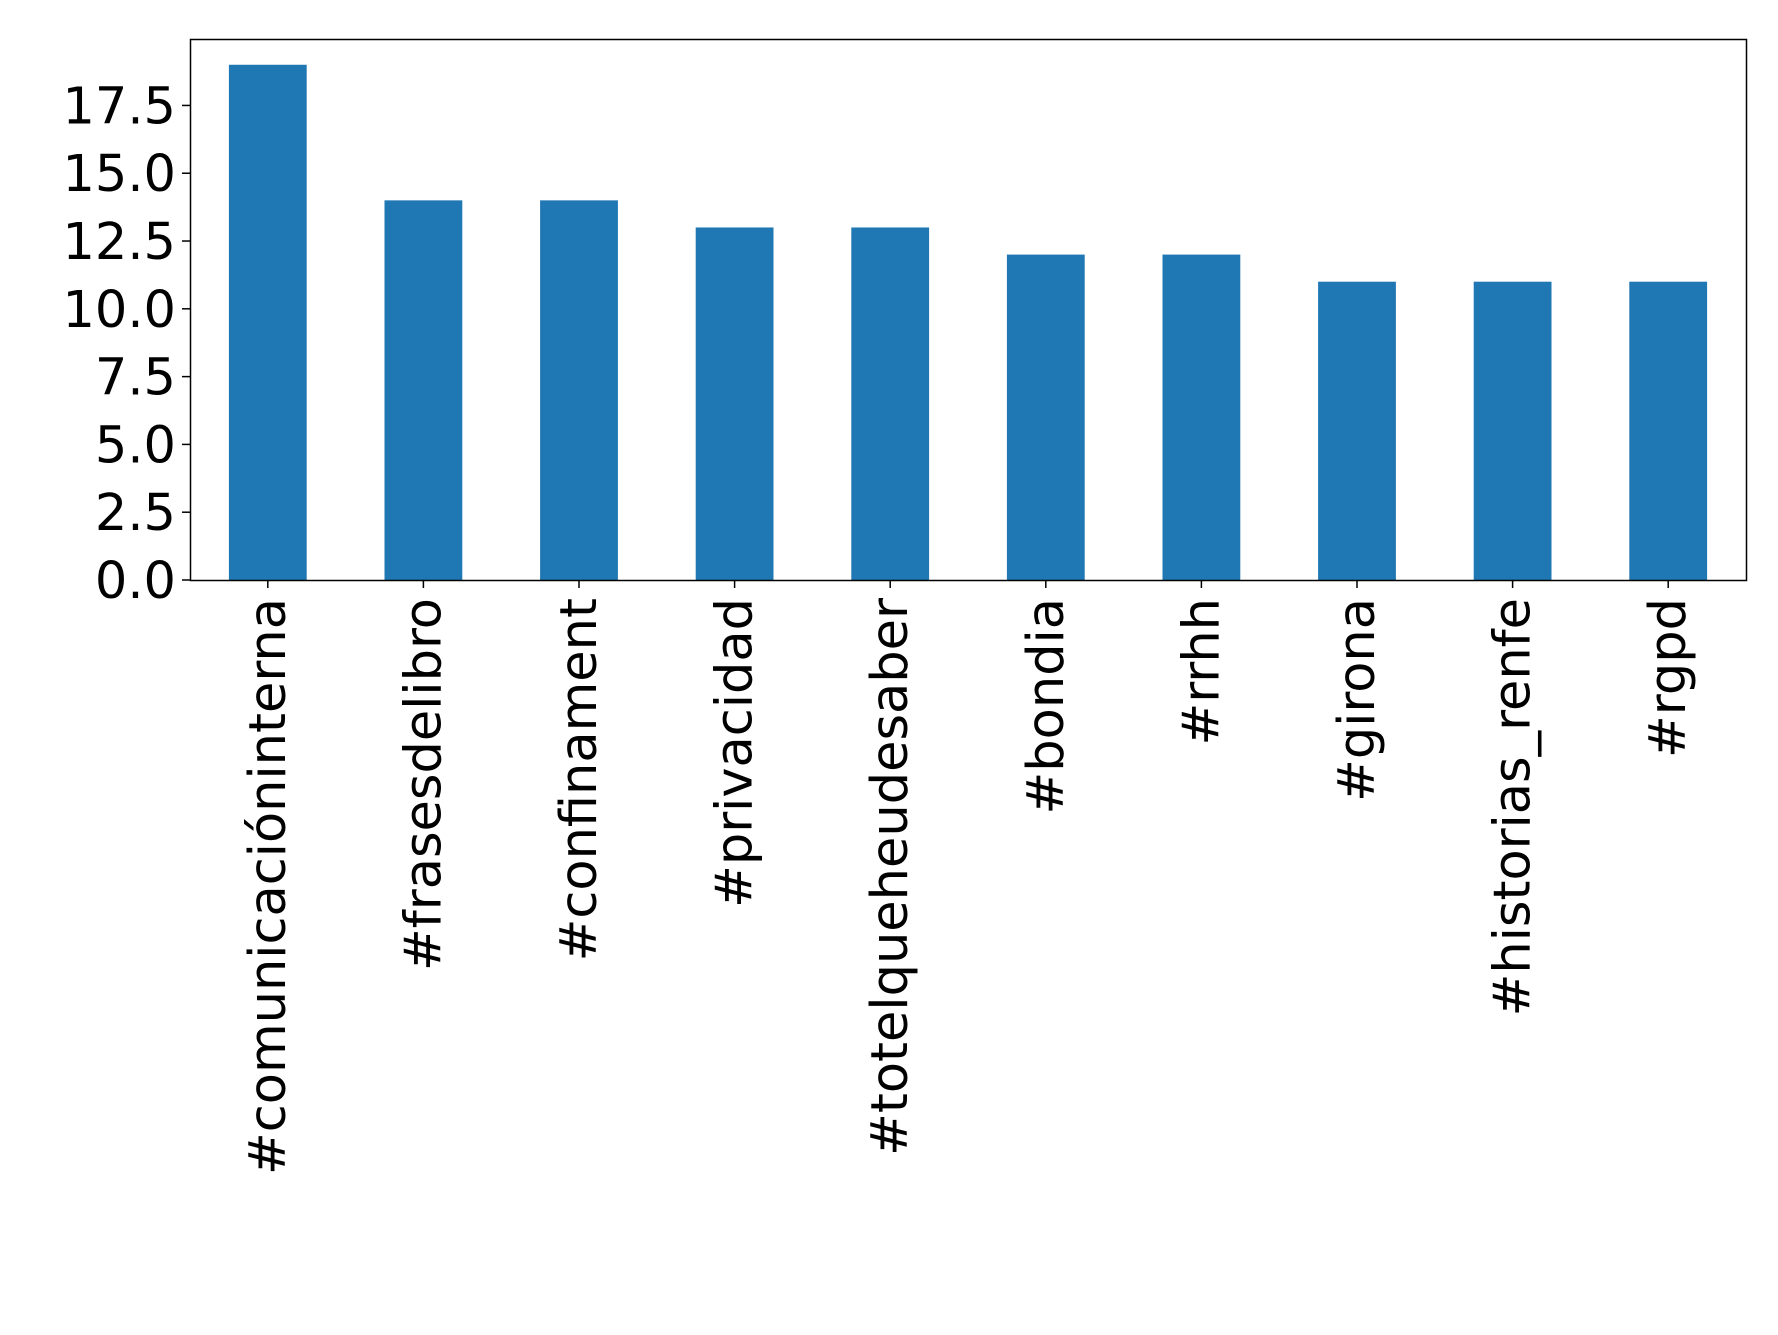 This screenshot has height=1335, width=1778. Describe the element at coordinates (267, 322) in the screenshot. I see `bar-comunicacióninterna` at that location.